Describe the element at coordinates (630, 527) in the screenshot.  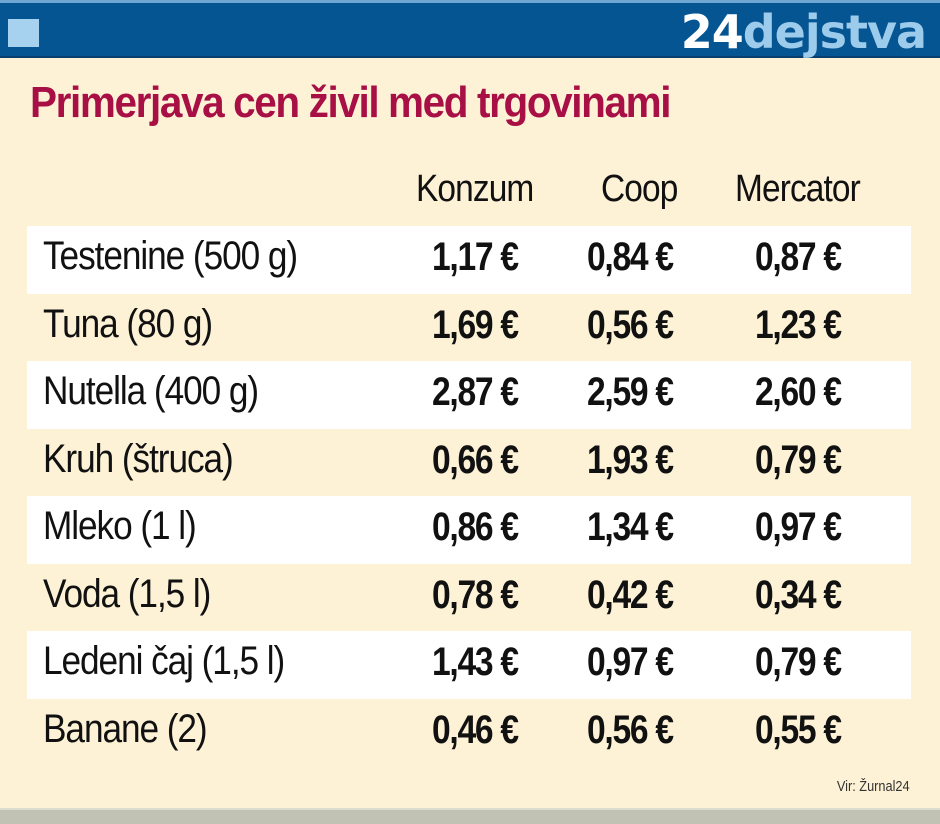
I see `price-coop: 1,34 €` at that location.